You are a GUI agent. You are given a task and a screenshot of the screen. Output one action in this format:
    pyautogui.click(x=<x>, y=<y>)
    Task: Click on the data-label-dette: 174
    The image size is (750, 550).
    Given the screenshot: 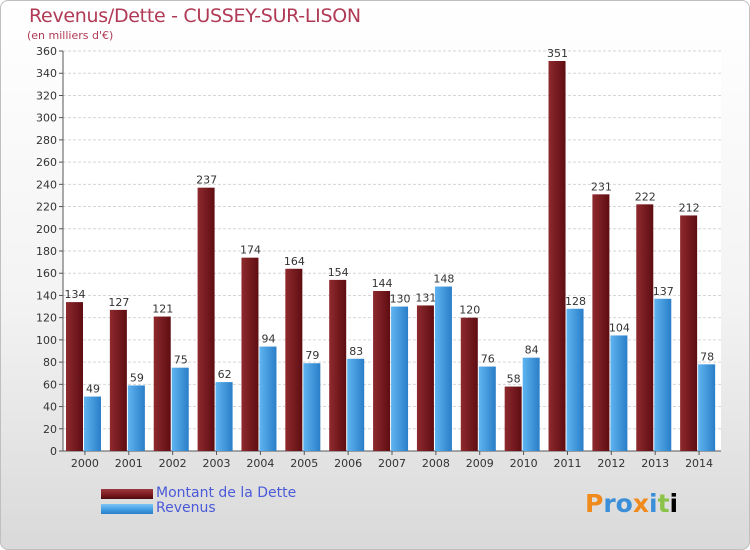 What is the action you would take?
    pyautogui.click(x=250, y=250)
    